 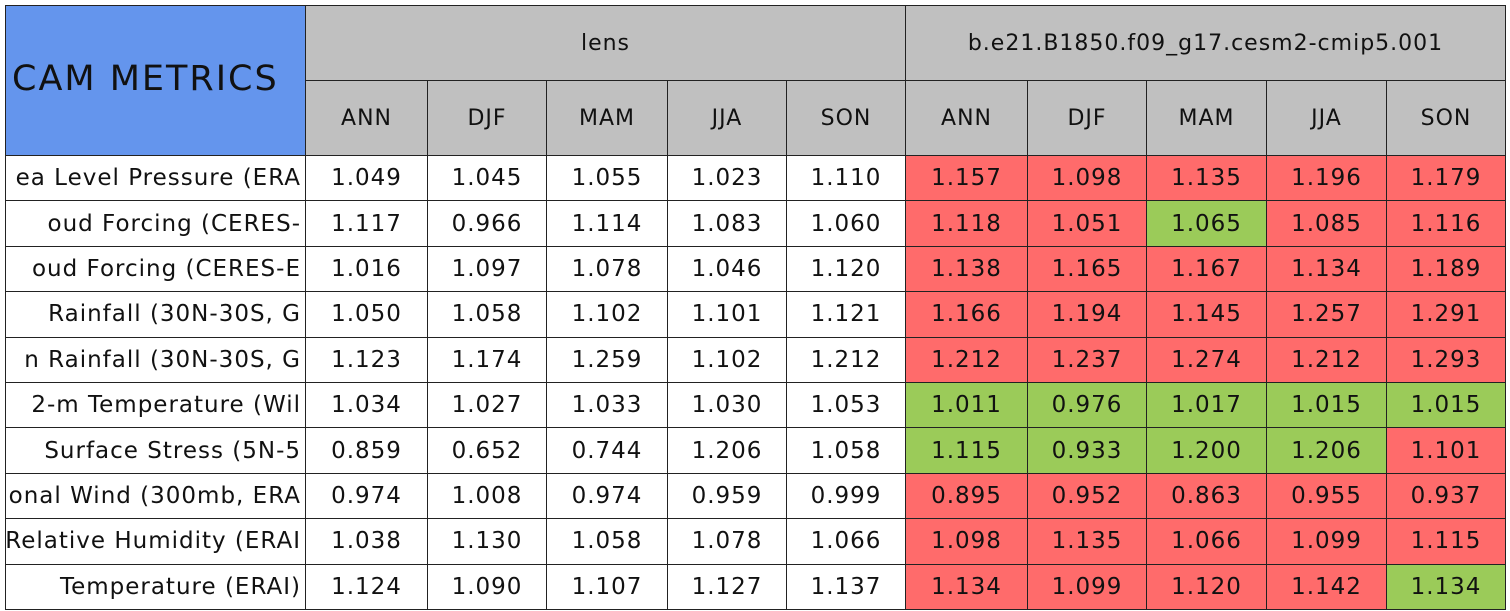 What do you see at coordinates (366, 405) in the screenshot?
I see `cell-text: 1.034` at bounding box center [366, 405].